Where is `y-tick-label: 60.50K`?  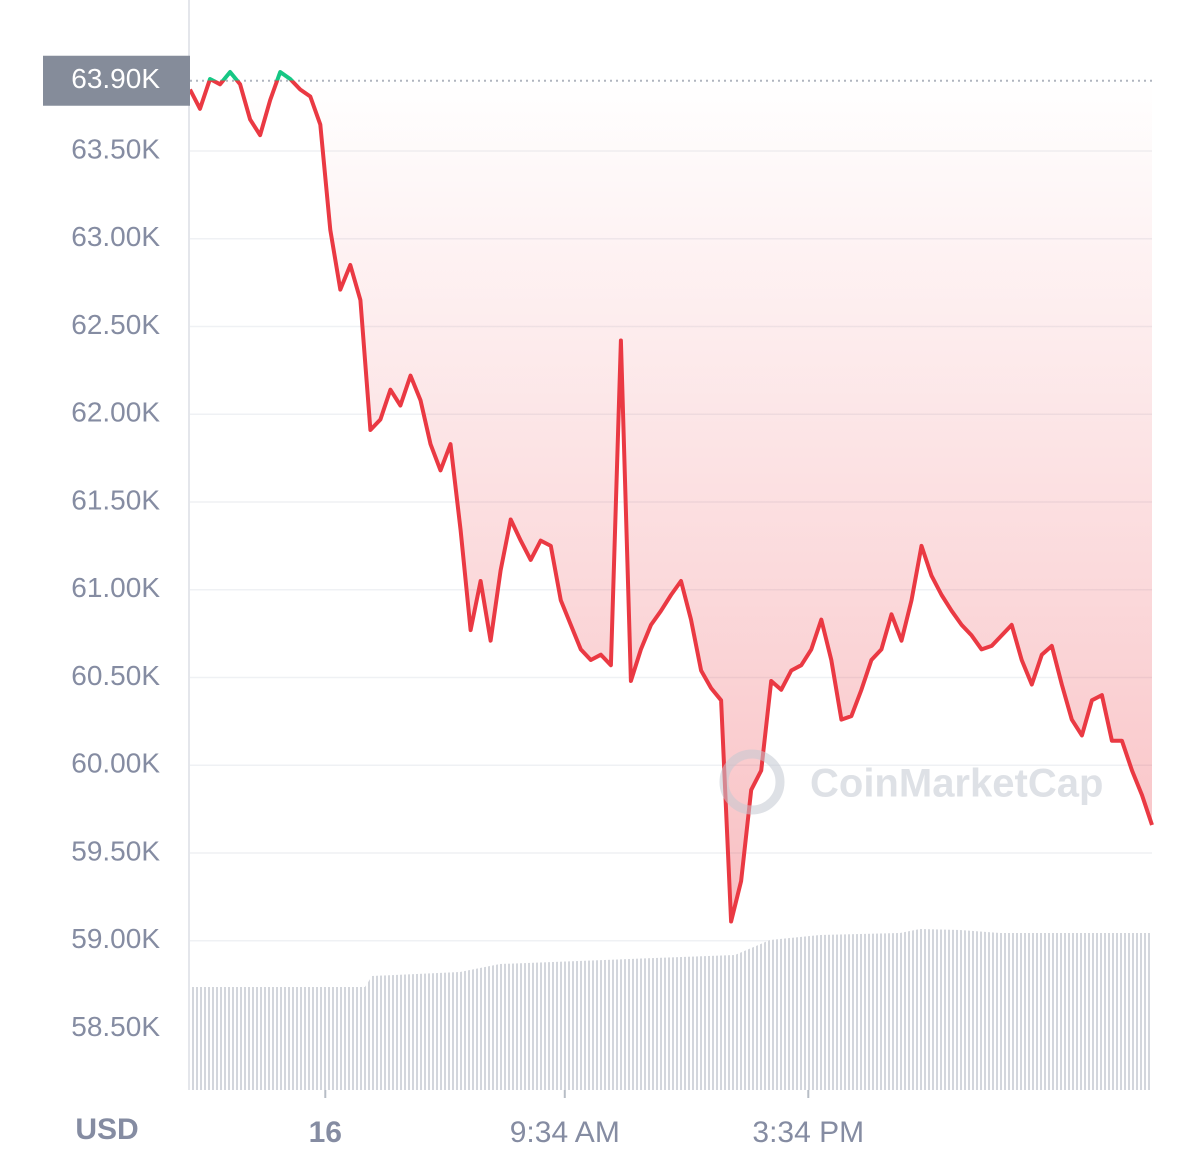 y-tick-label: 60.50K is located at coordinates (115, 675).